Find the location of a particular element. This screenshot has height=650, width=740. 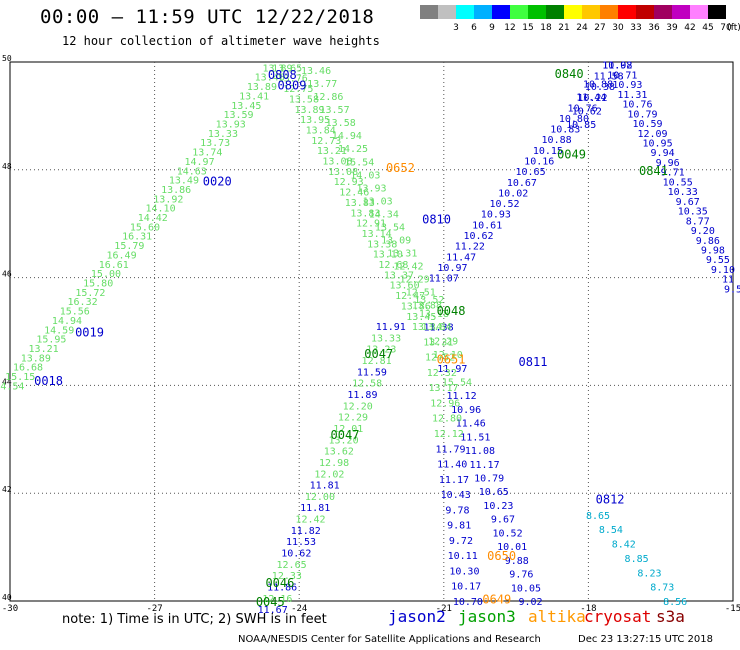

swh-value-label: 15.00 is located at coordinates (106, 274).